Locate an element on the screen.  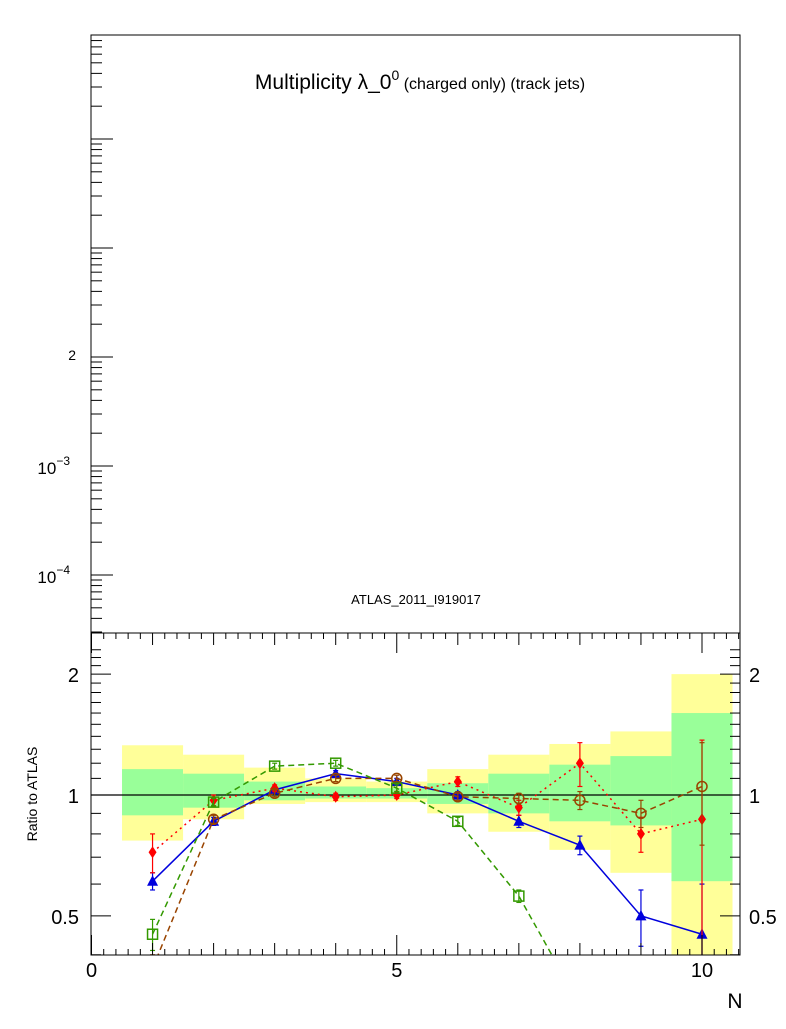
top-ytick-1-mantissa: 10 is located at coordinates (46, 468).